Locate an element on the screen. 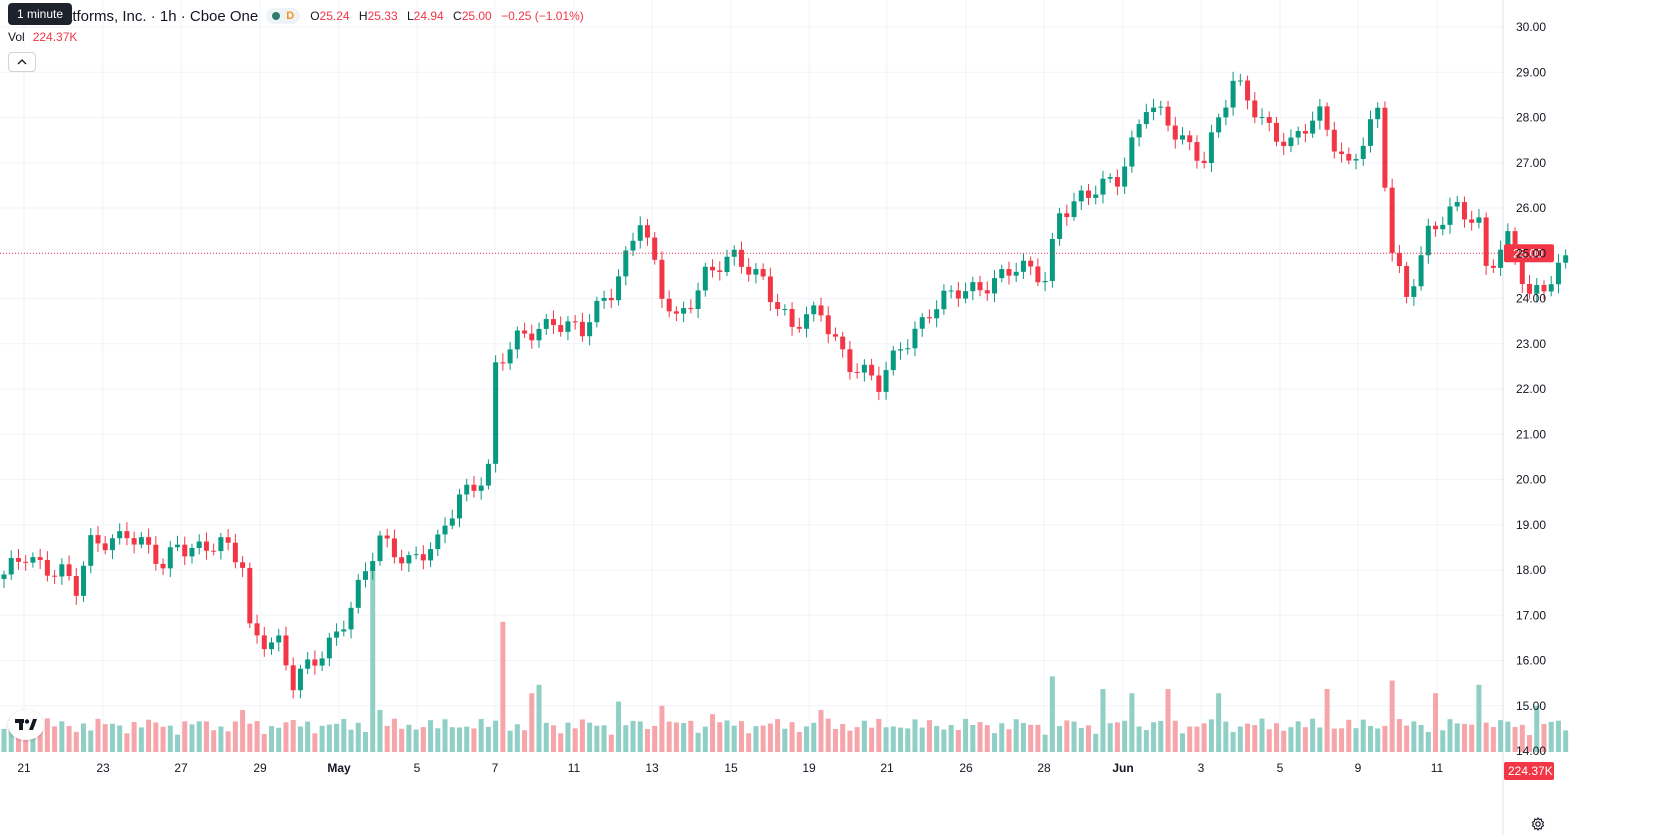 The height and width of the screenshot is (835, 1678). time-tick-label: 26 is located at coordinates (966, 768).